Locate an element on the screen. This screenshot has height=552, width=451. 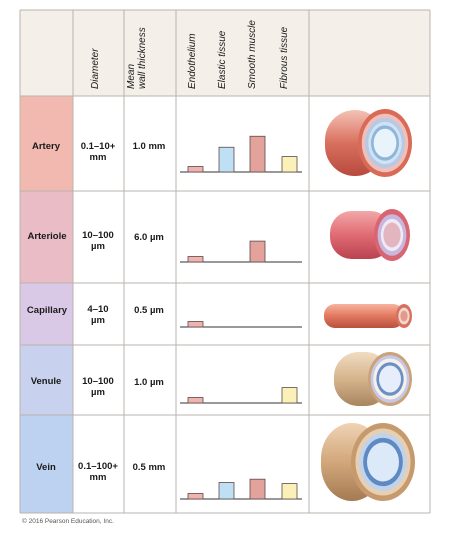
diameter-vein-line2: mm is located at coordinates (98, 477).